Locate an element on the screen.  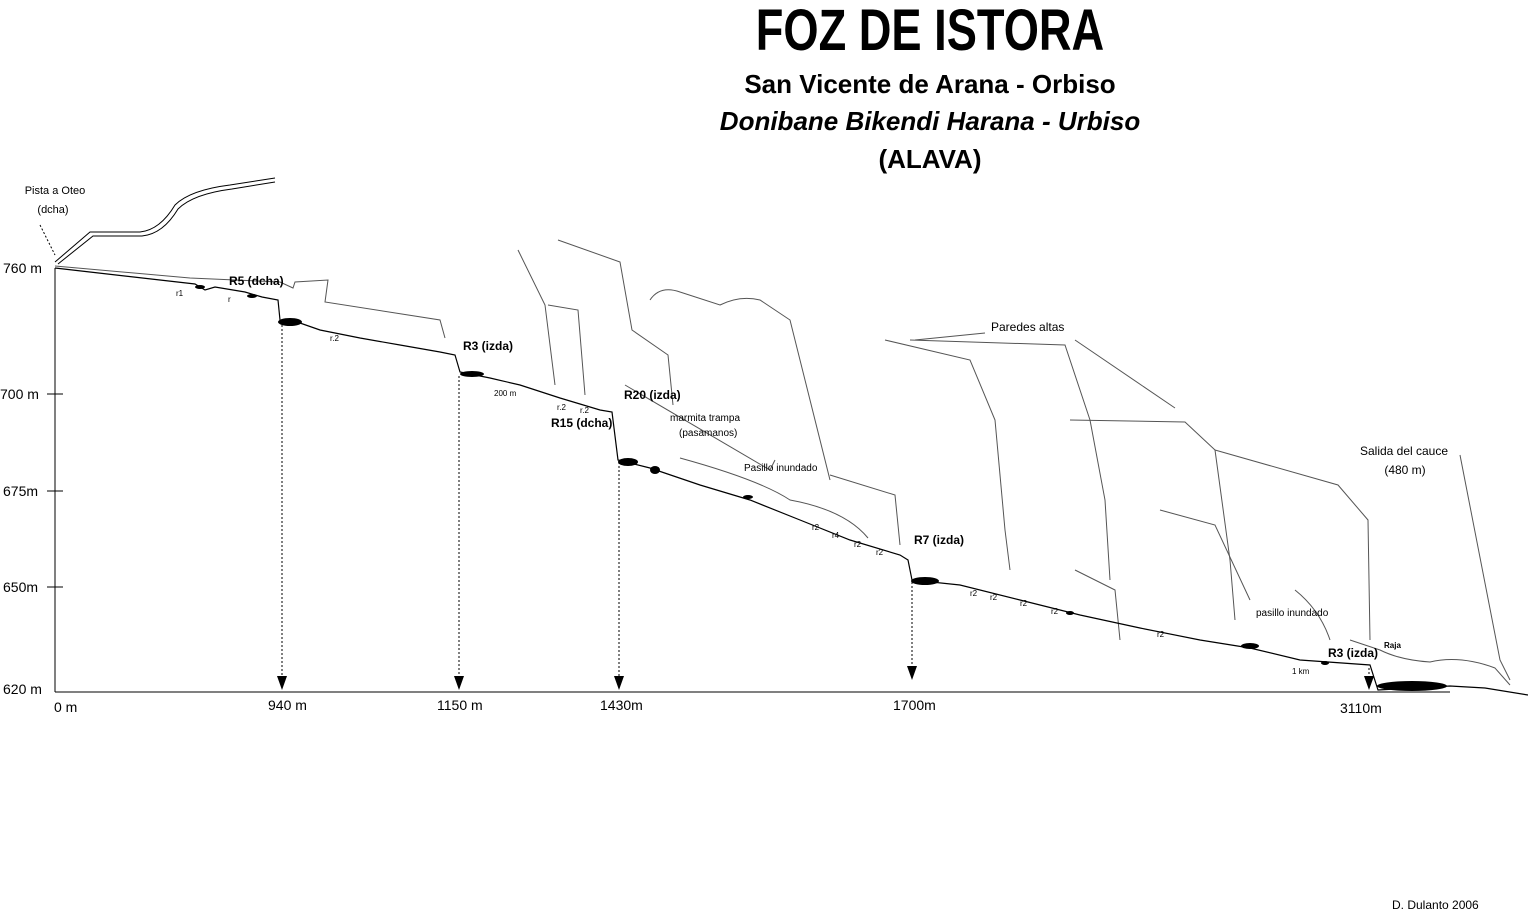
label: r is located at coordinates (229, 299).